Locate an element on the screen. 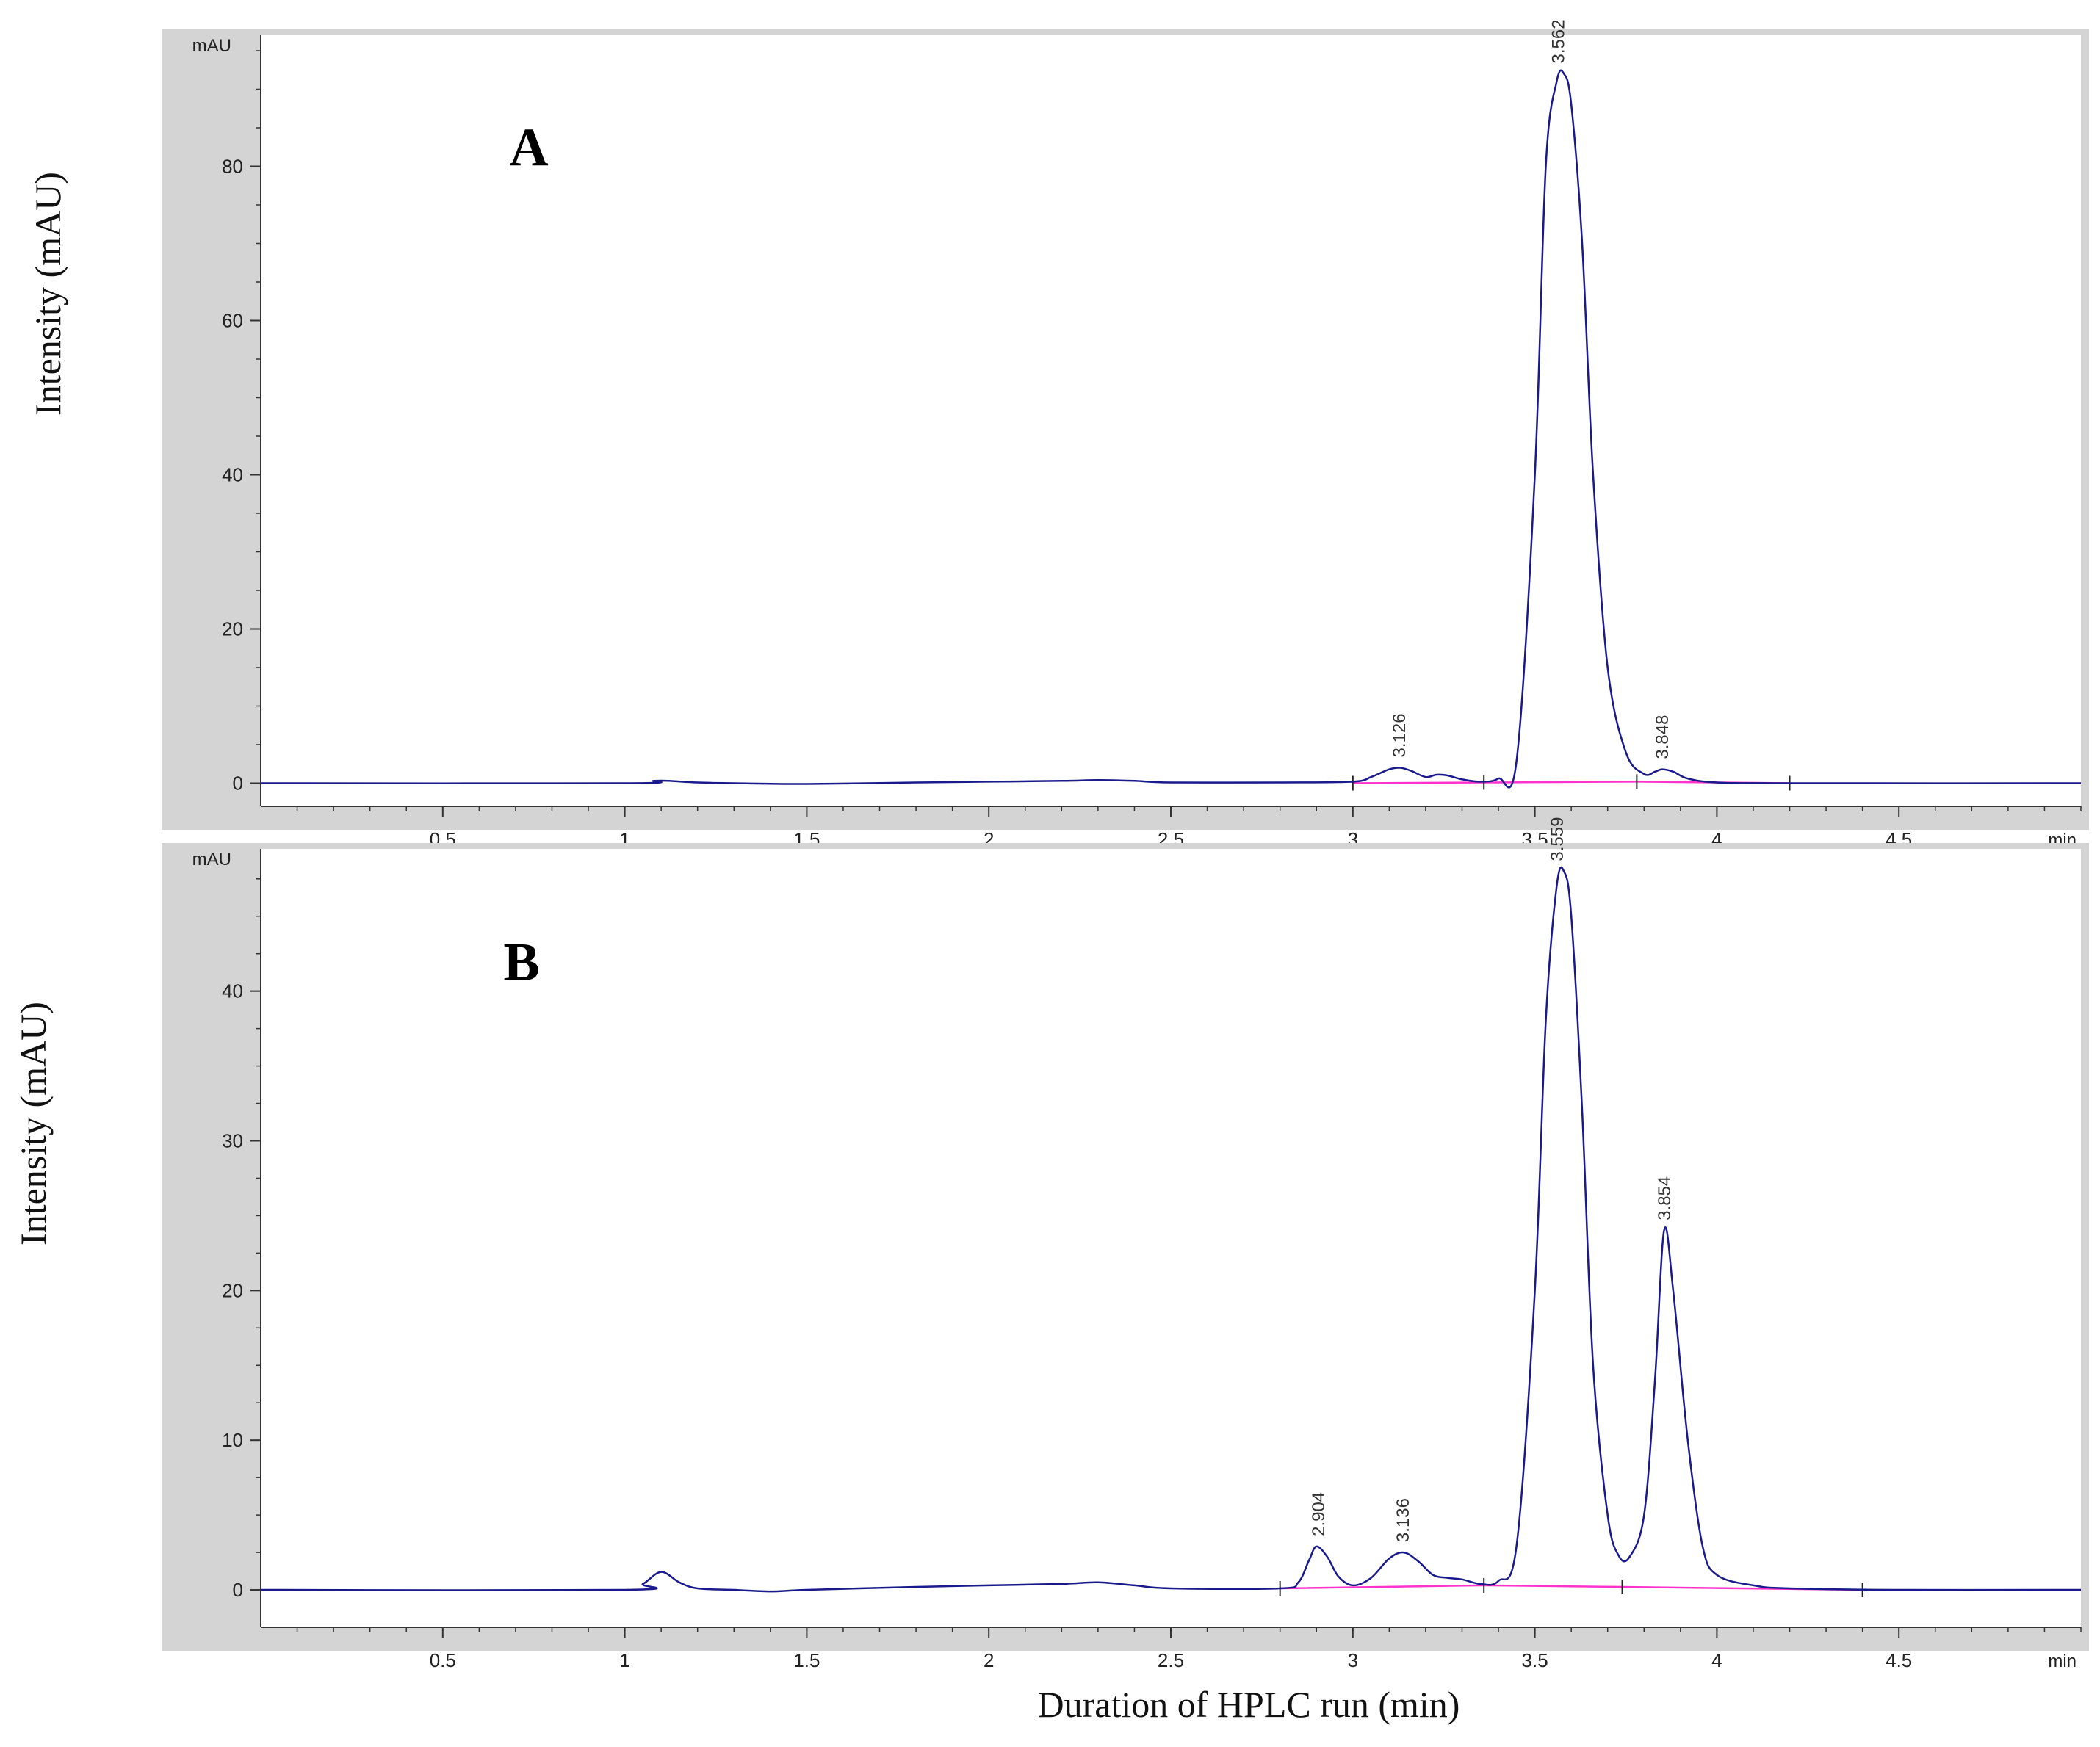  panel-a-y-tick-label: 80 is located at coordinates (232, 167).